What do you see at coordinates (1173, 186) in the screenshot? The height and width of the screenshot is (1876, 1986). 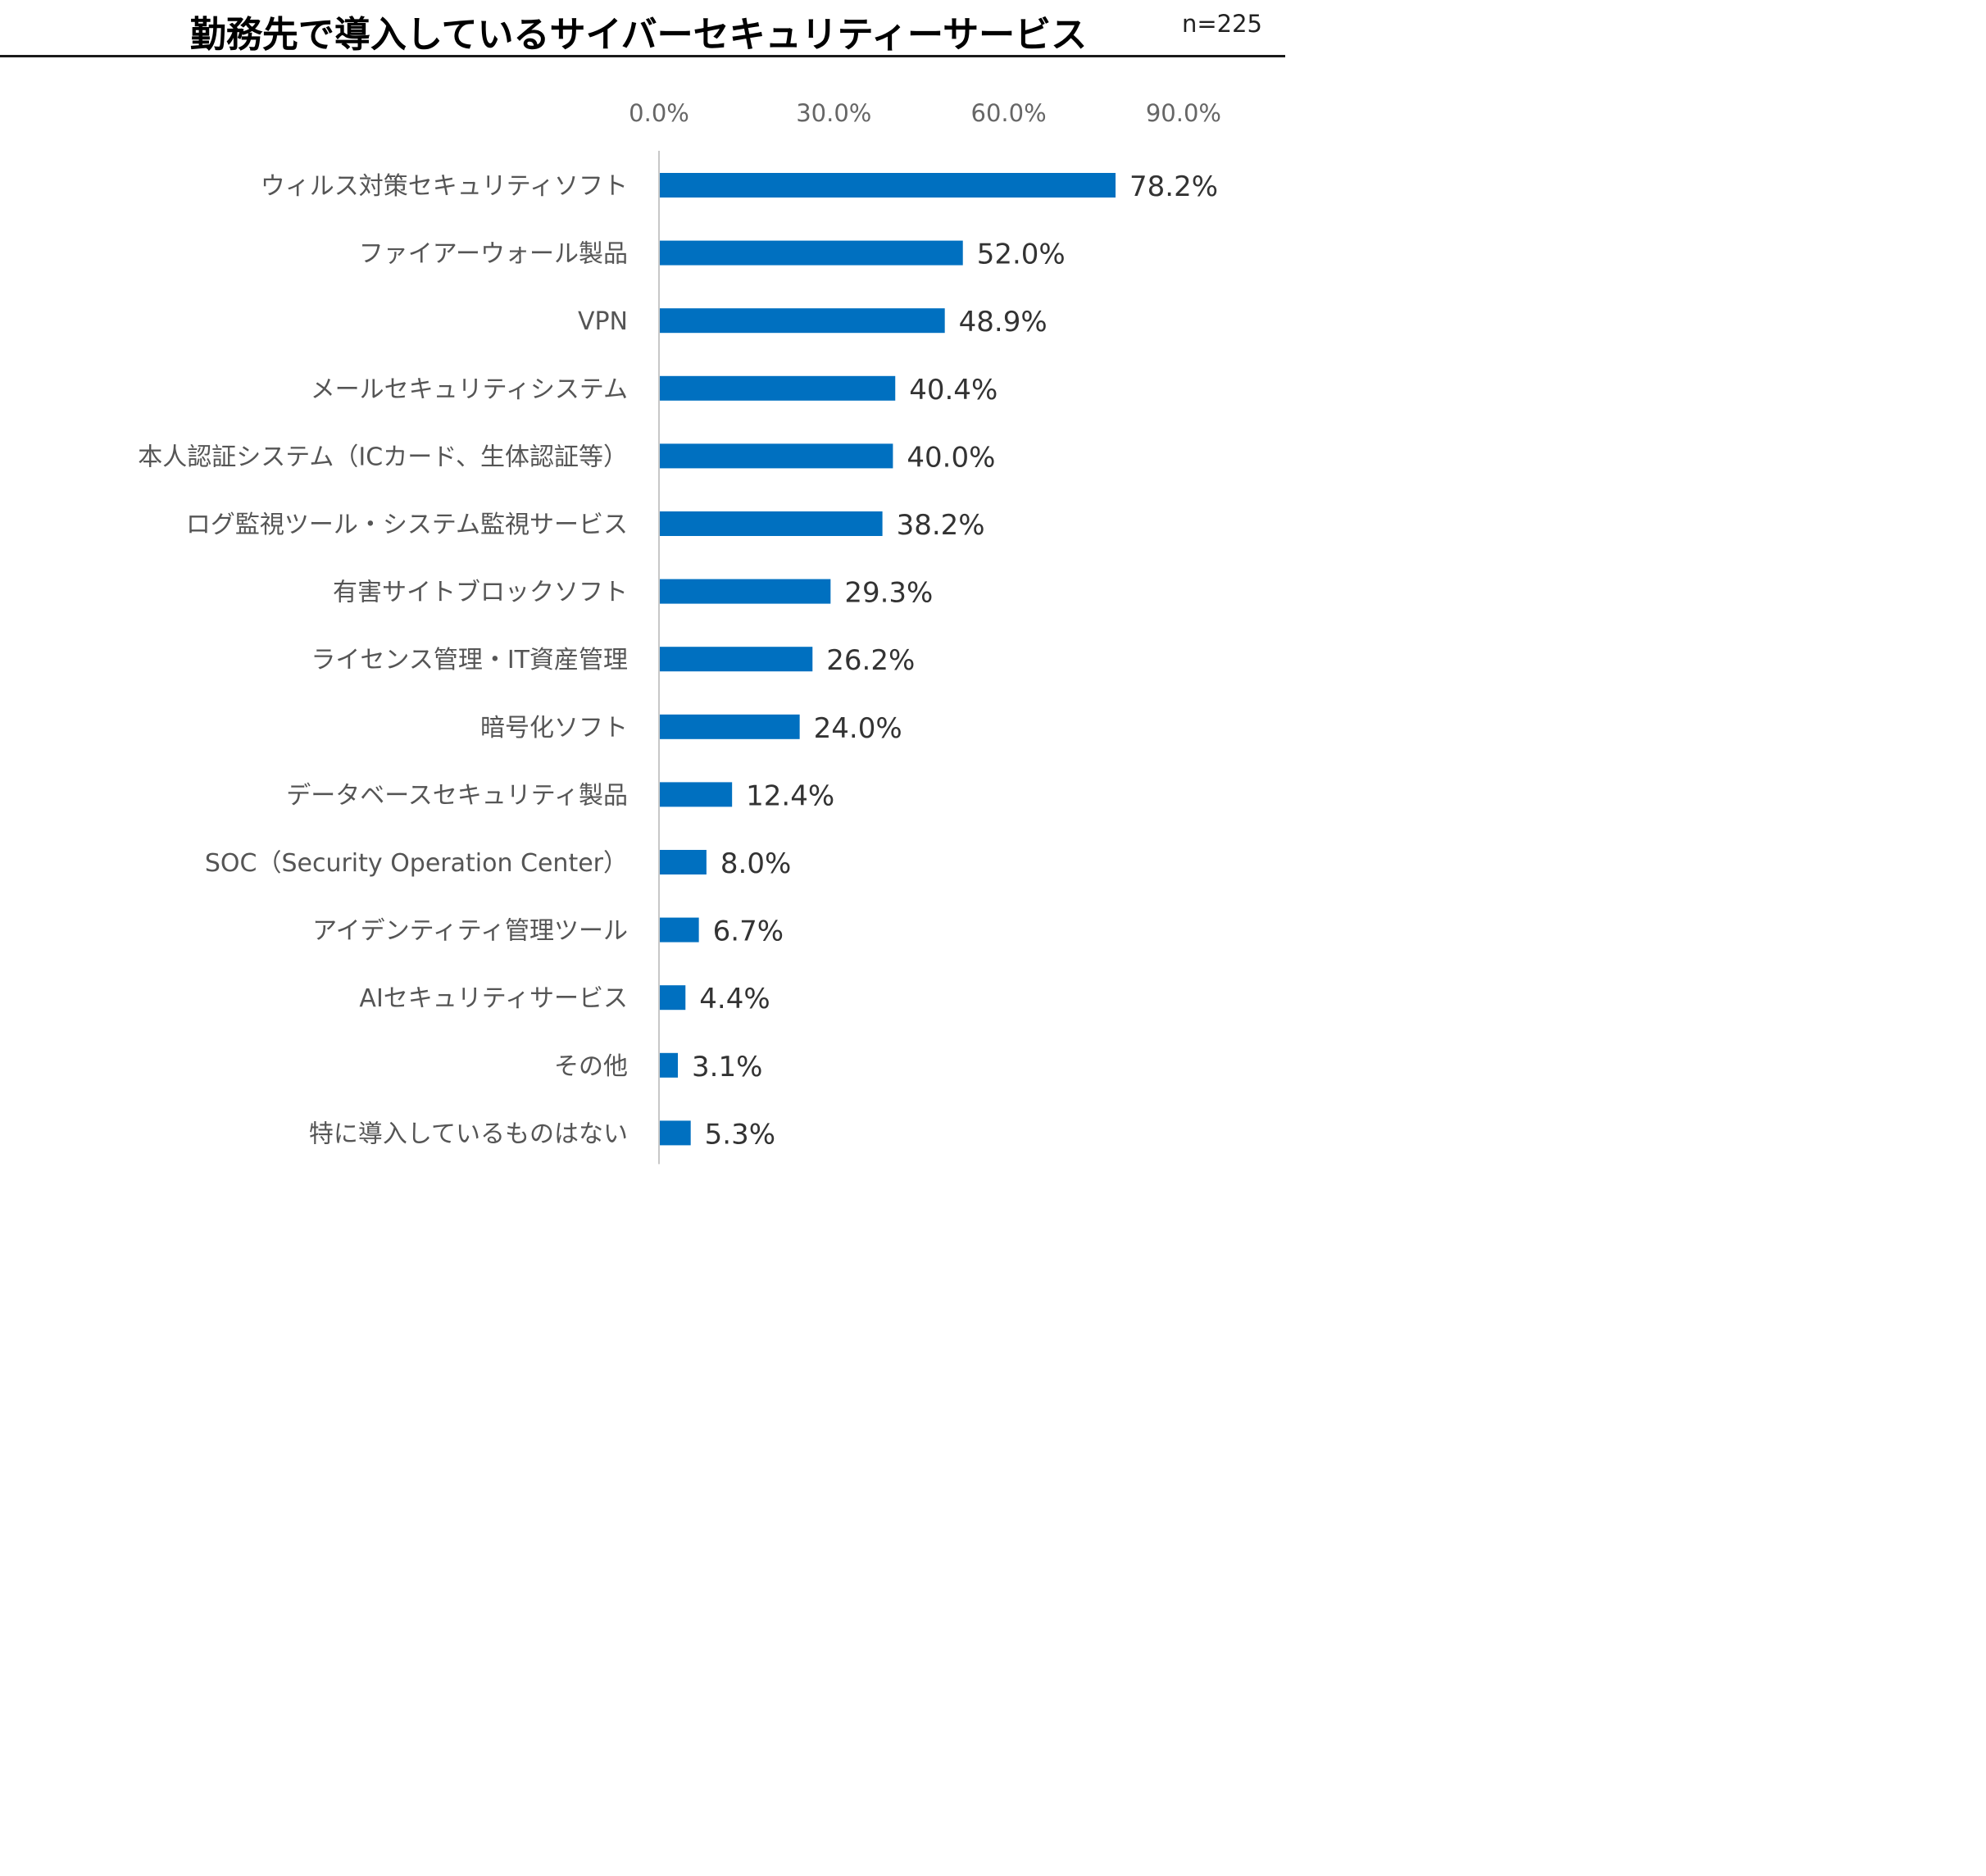 I see `data-label: 78.2%` at bounding box center [1173, 186].